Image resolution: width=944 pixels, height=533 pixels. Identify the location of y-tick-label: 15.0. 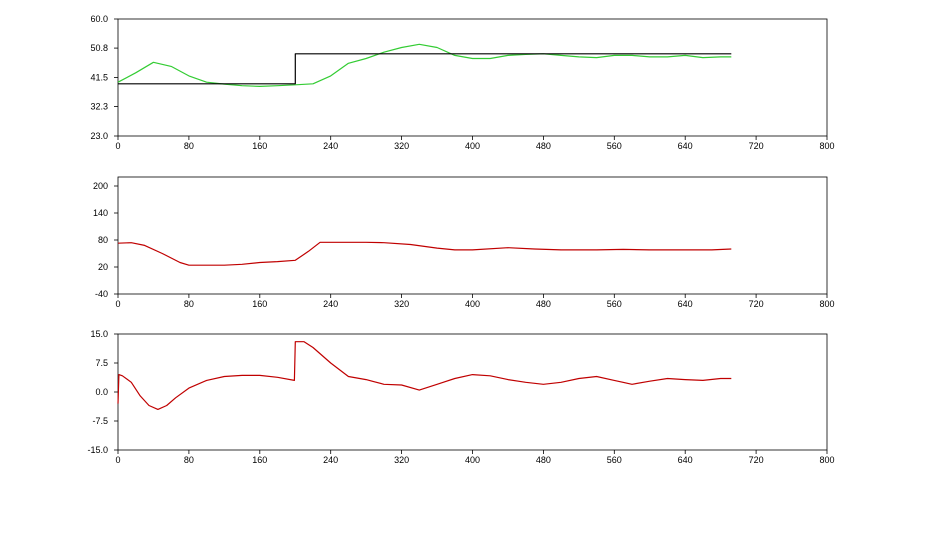
(99, 334).